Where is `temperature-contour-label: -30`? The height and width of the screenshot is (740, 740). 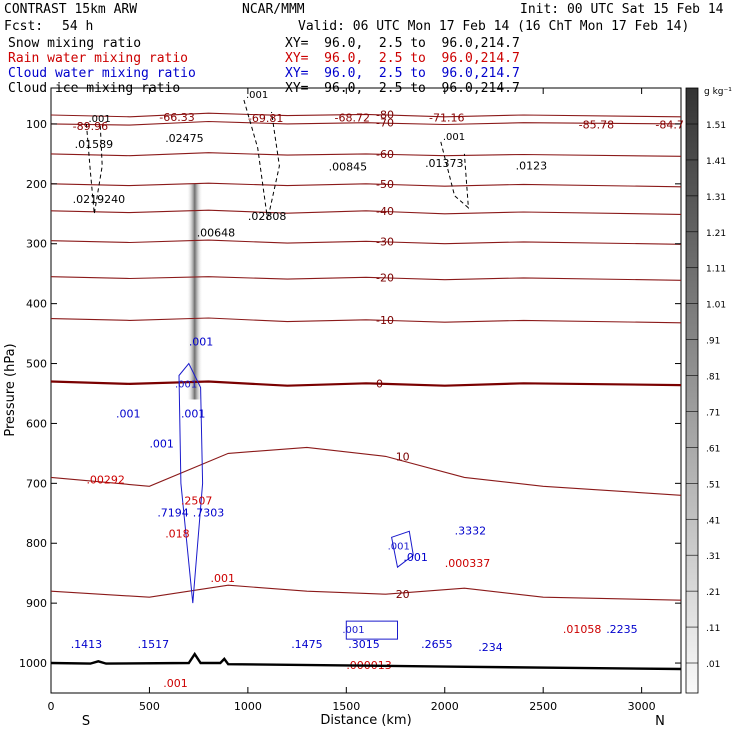
temperature-contour-label: -30 is located at coordinates (385, 241).